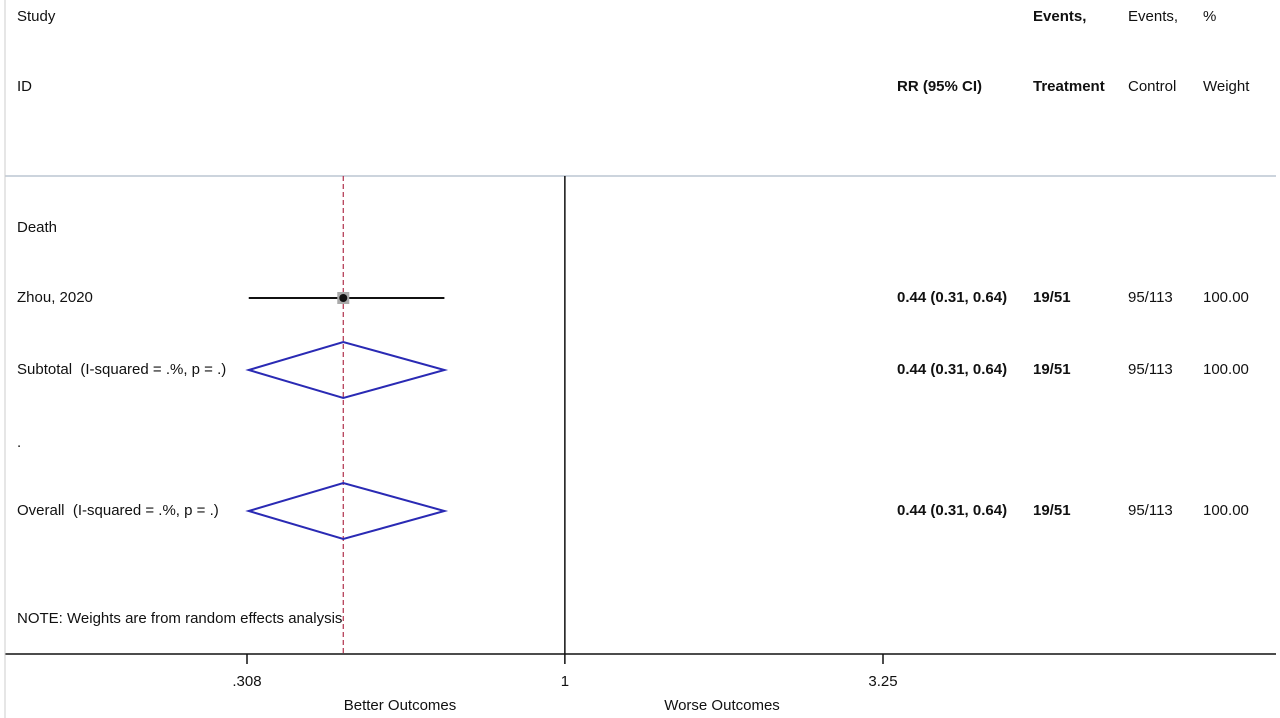 The image size is (1280, 718). Describe the element at coordinates (19, 442) in the screenshot. I see `row-label: .` at that location.